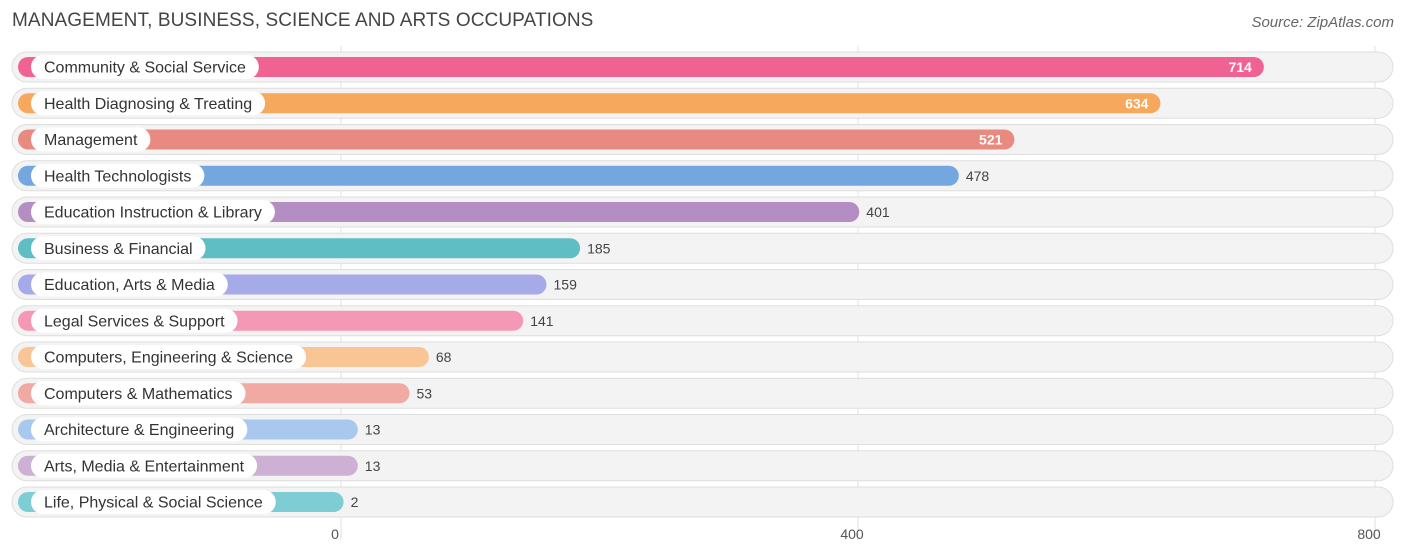 This screenshot has width=1406, height=558. I want to click on bar-row: Education, Arts & Media 159, so click(702, 284).